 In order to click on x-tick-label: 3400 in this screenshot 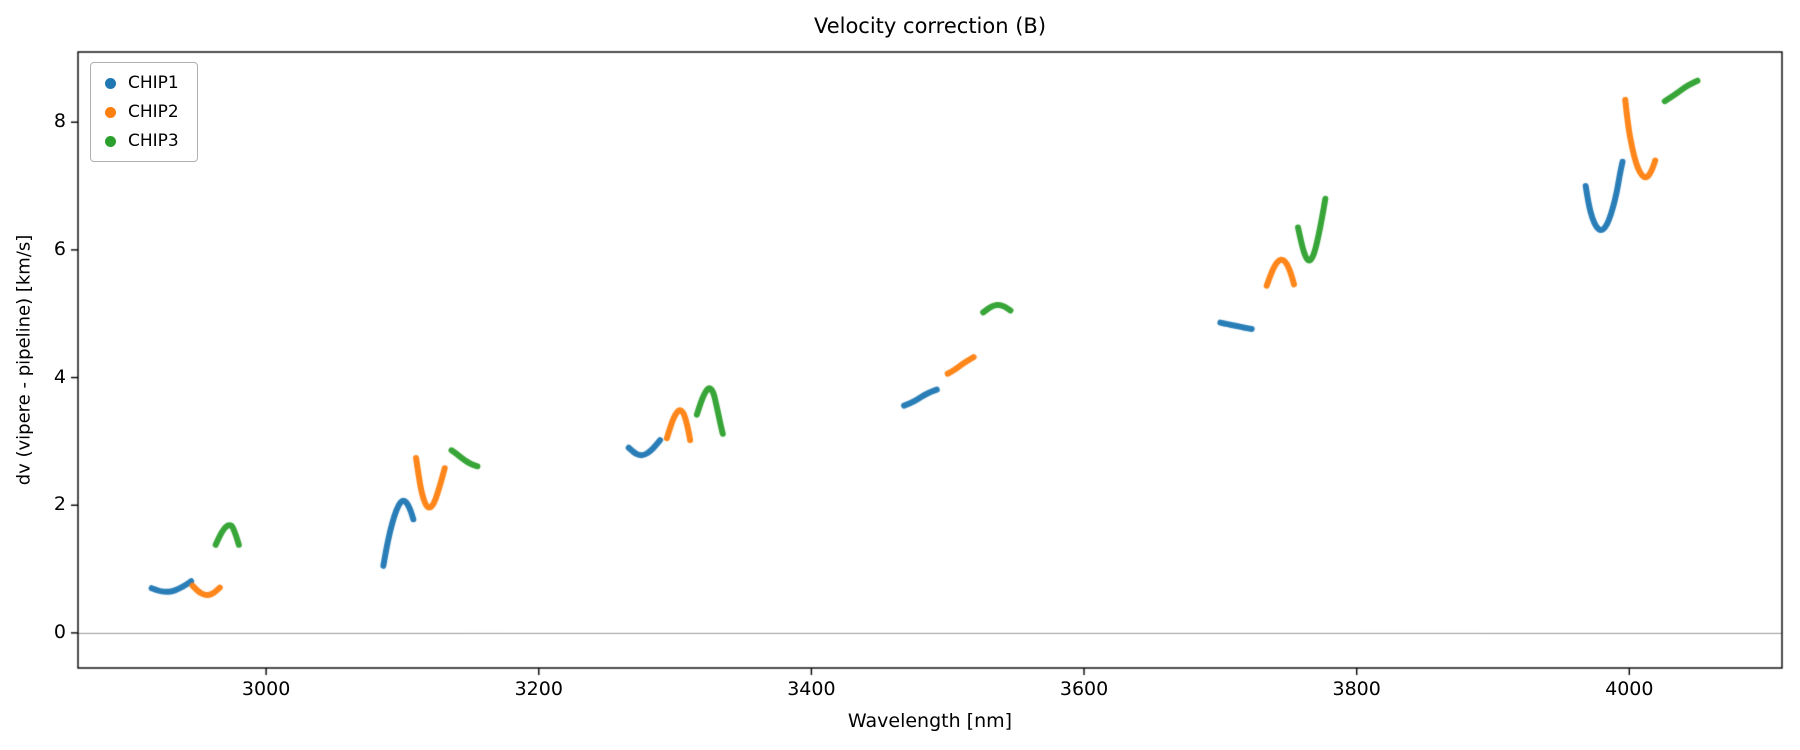, I will do `click(811, 689)`.